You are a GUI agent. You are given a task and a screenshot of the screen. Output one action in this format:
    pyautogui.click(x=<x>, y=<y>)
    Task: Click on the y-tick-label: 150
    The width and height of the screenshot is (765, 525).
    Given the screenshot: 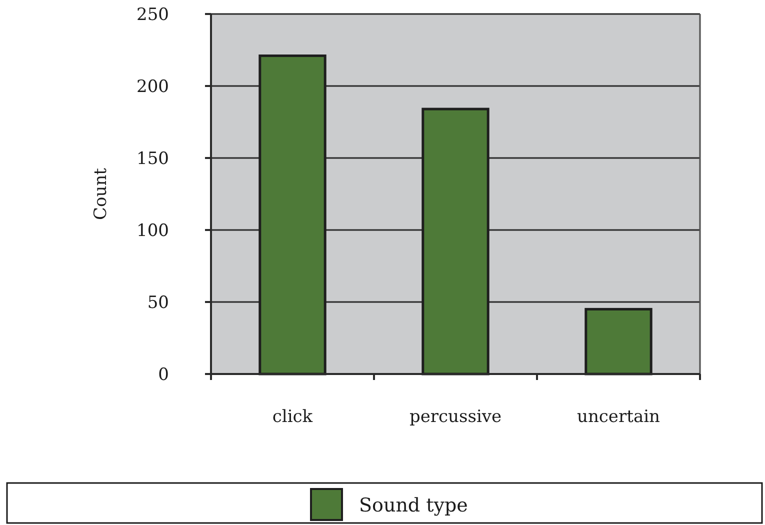 What is the action you would take?
    pyautogui.click(x=152, y=158)
    